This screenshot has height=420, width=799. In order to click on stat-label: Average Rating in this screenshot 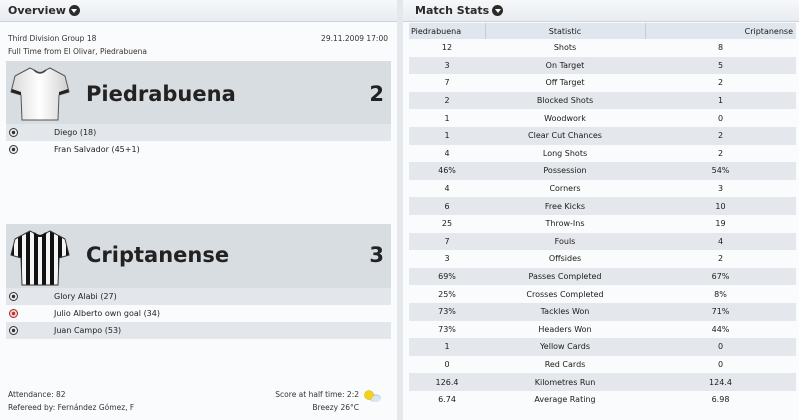, I will do `click(565, 400)`.